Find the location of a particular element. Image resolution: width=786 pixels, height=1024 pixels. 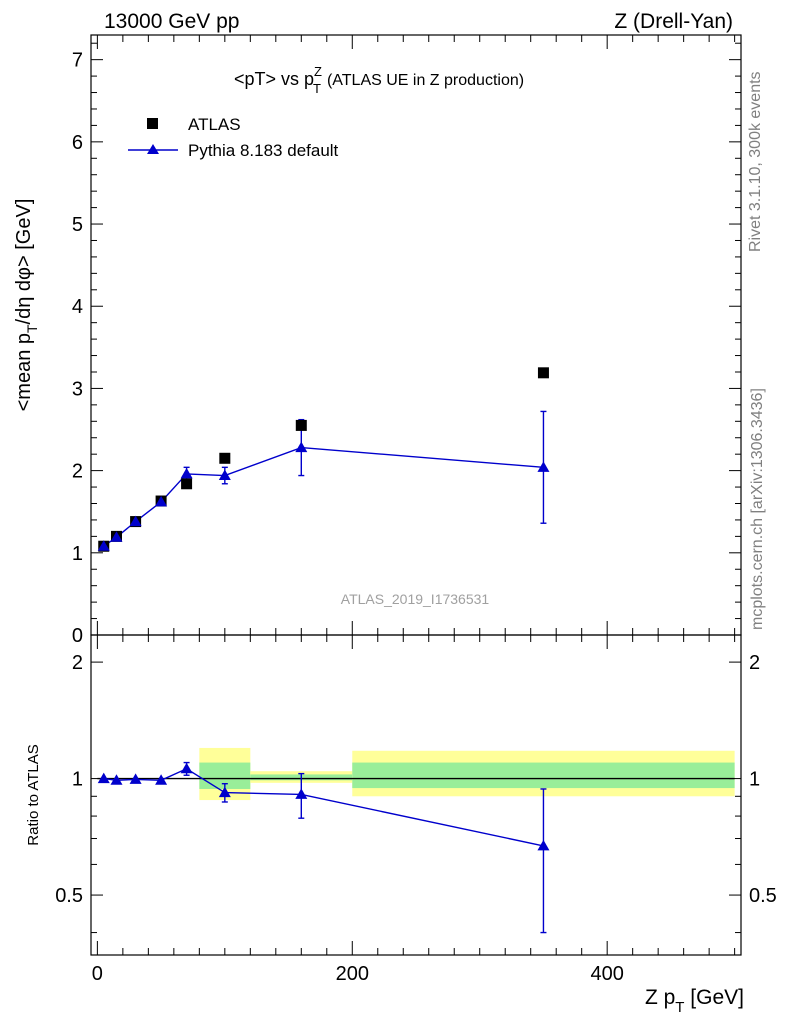

pythia-series-line is located at coordinates (323, 496).